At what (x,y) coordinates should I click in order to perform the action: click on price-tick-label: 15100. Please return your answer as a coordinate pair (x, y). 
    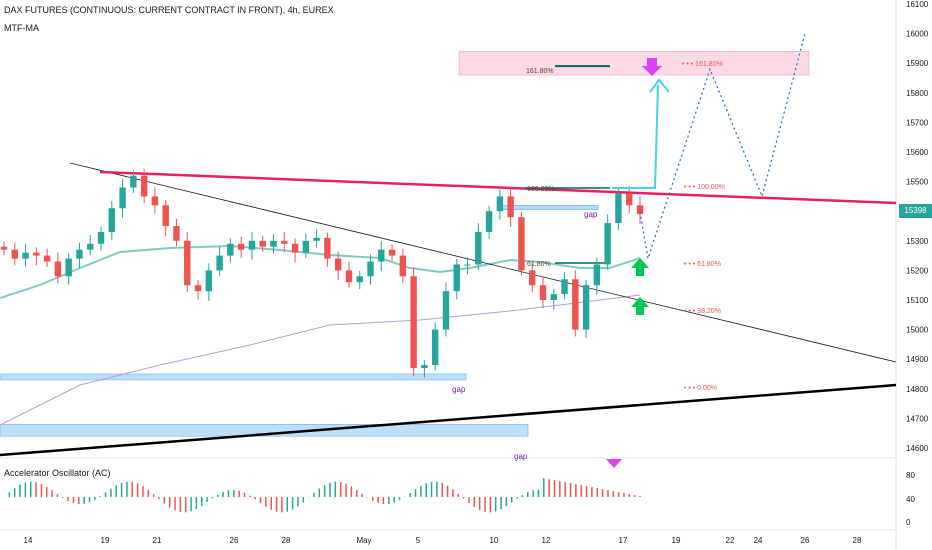
    Looking at the image, I should click on (917, 300).